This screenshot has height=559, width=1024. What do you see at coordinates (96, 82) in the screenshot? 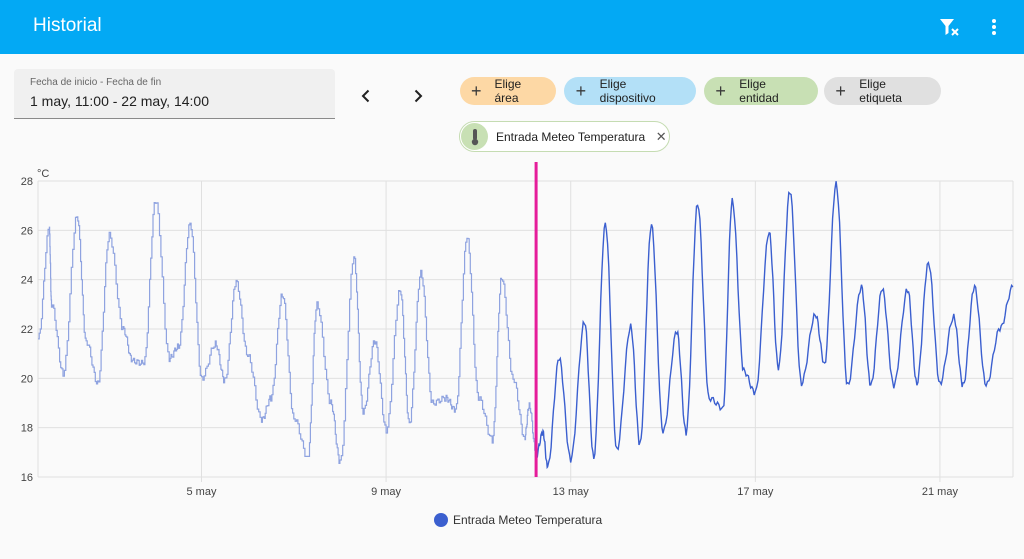
I see `date-range-label: Fecha de inicio - Fecha de fin` at bounding box center [96, 82].